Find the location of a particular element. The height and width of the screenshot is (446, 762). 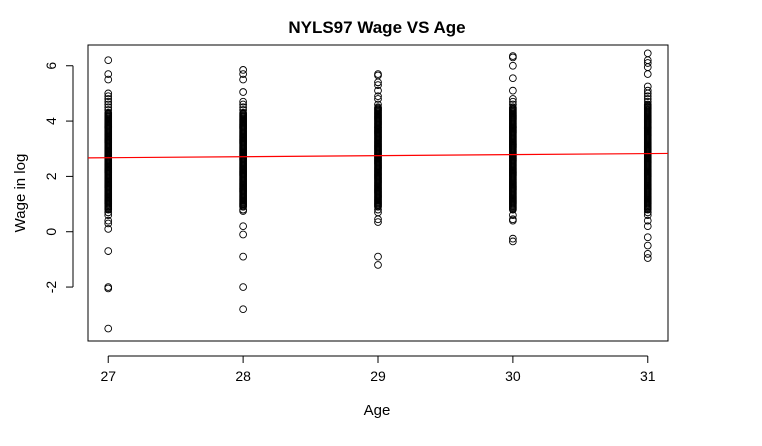

x-axis-title: Age is located at coordinates (377, 410).